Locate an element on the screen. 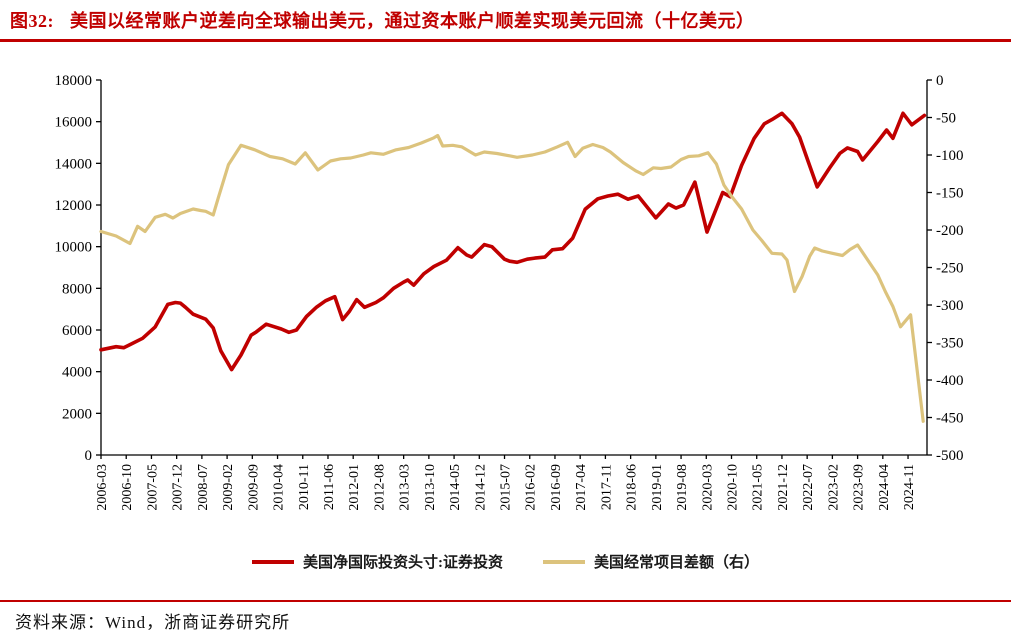 This screenshot has width=1011, height=642. legend-item-tan: 美国经常项目差额（右） is located at coordinates (650, 561).